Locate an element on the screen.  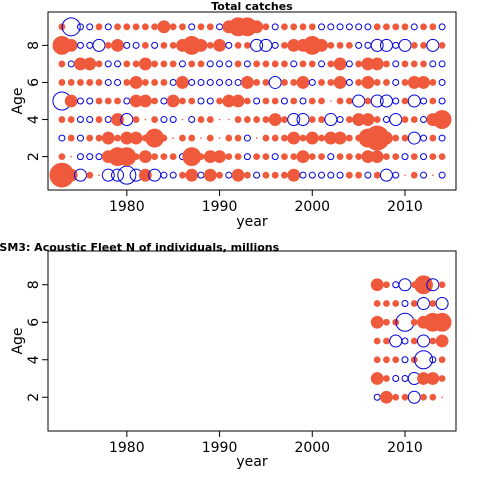
panel1-title: Total catches is located at coordinates (252, 6).